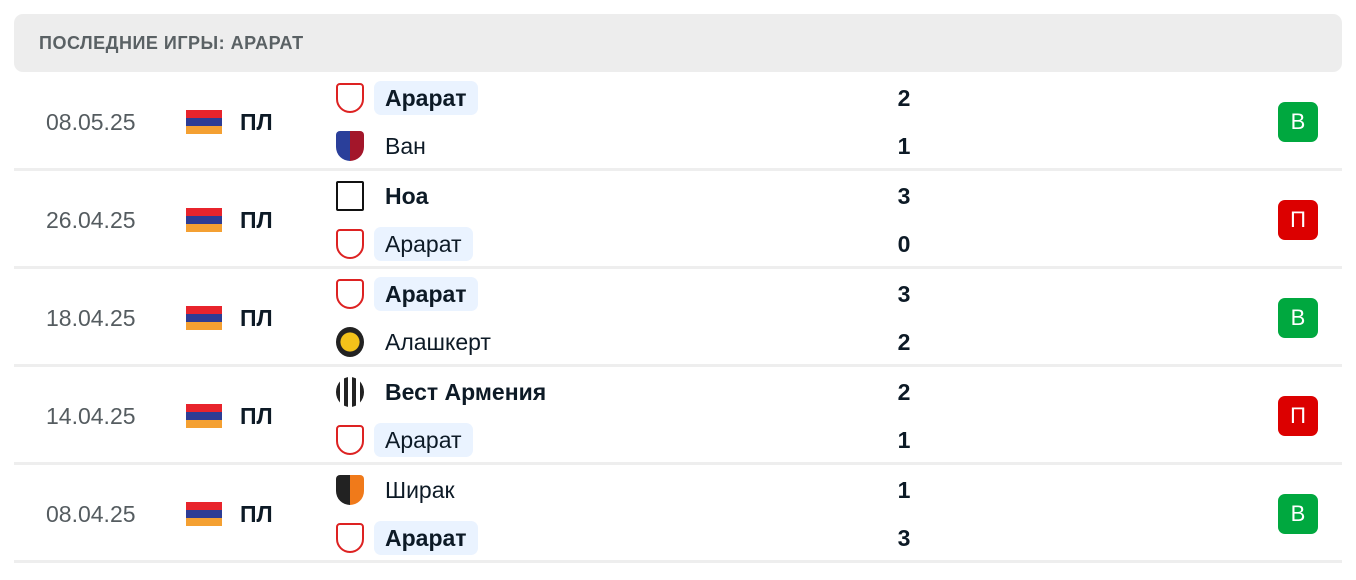 Image resolution: width=1356 pixels, height=580 pixels. I want to click on match-date: 26.04.25, so click(91, 220).